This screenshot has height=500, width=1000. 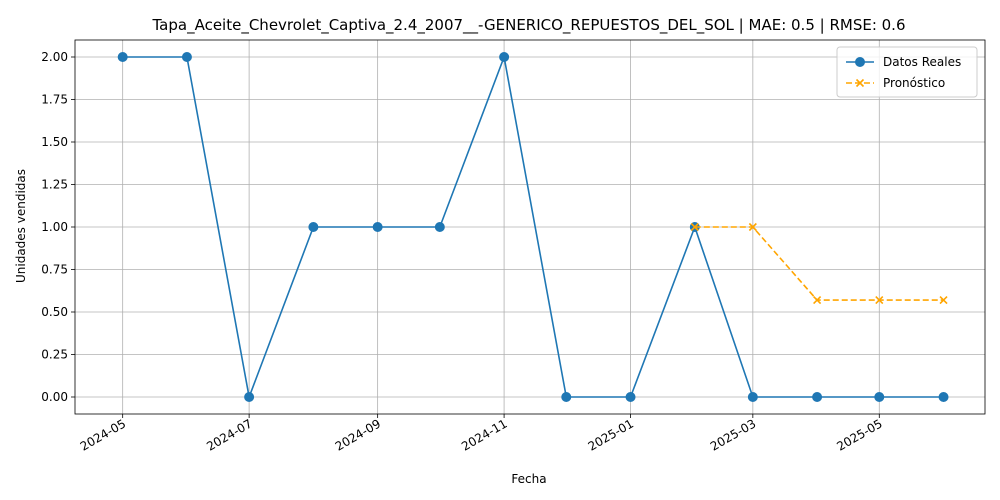 I want to click on y-tick-label: 0.75, so click(x=54, y=270).